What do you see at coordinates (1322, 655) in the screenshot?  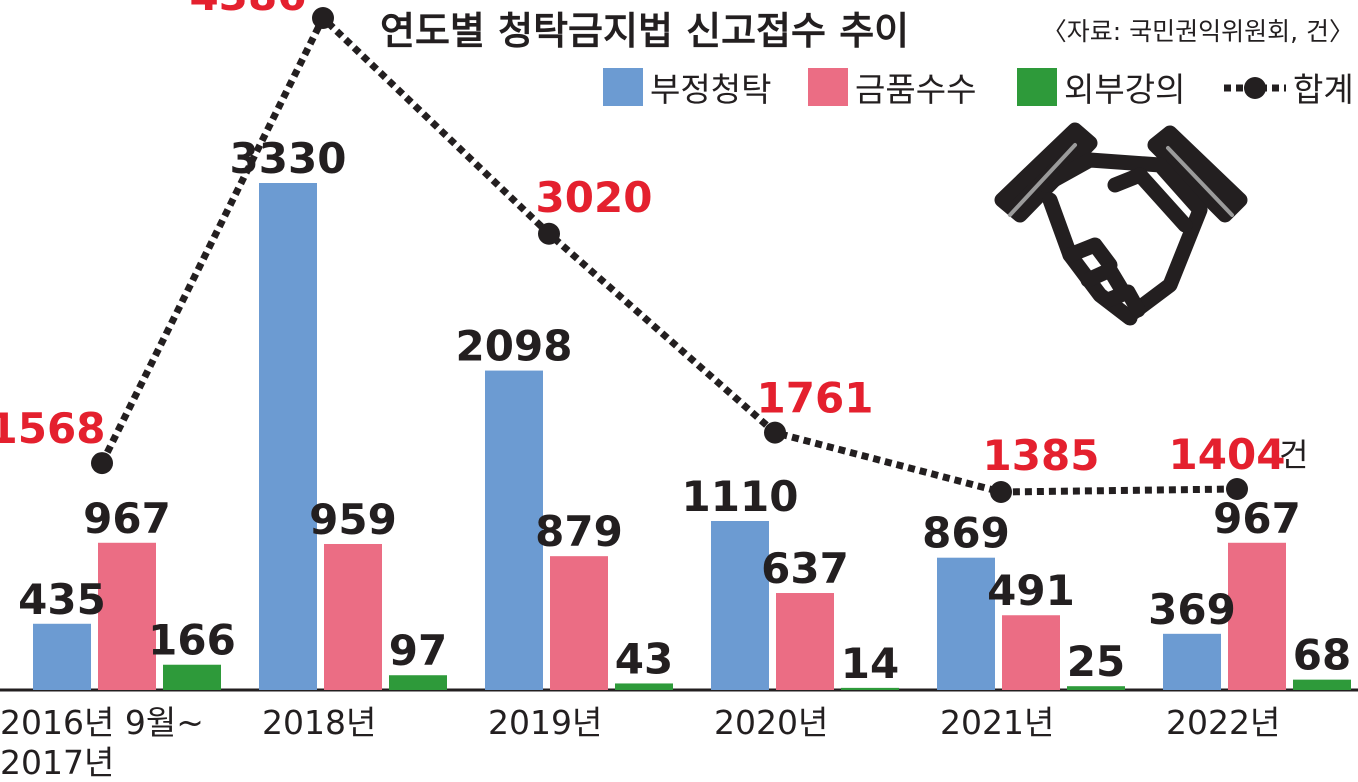 I see `bar-label-lecture-5: 68` at bounding box center [1322, 655].